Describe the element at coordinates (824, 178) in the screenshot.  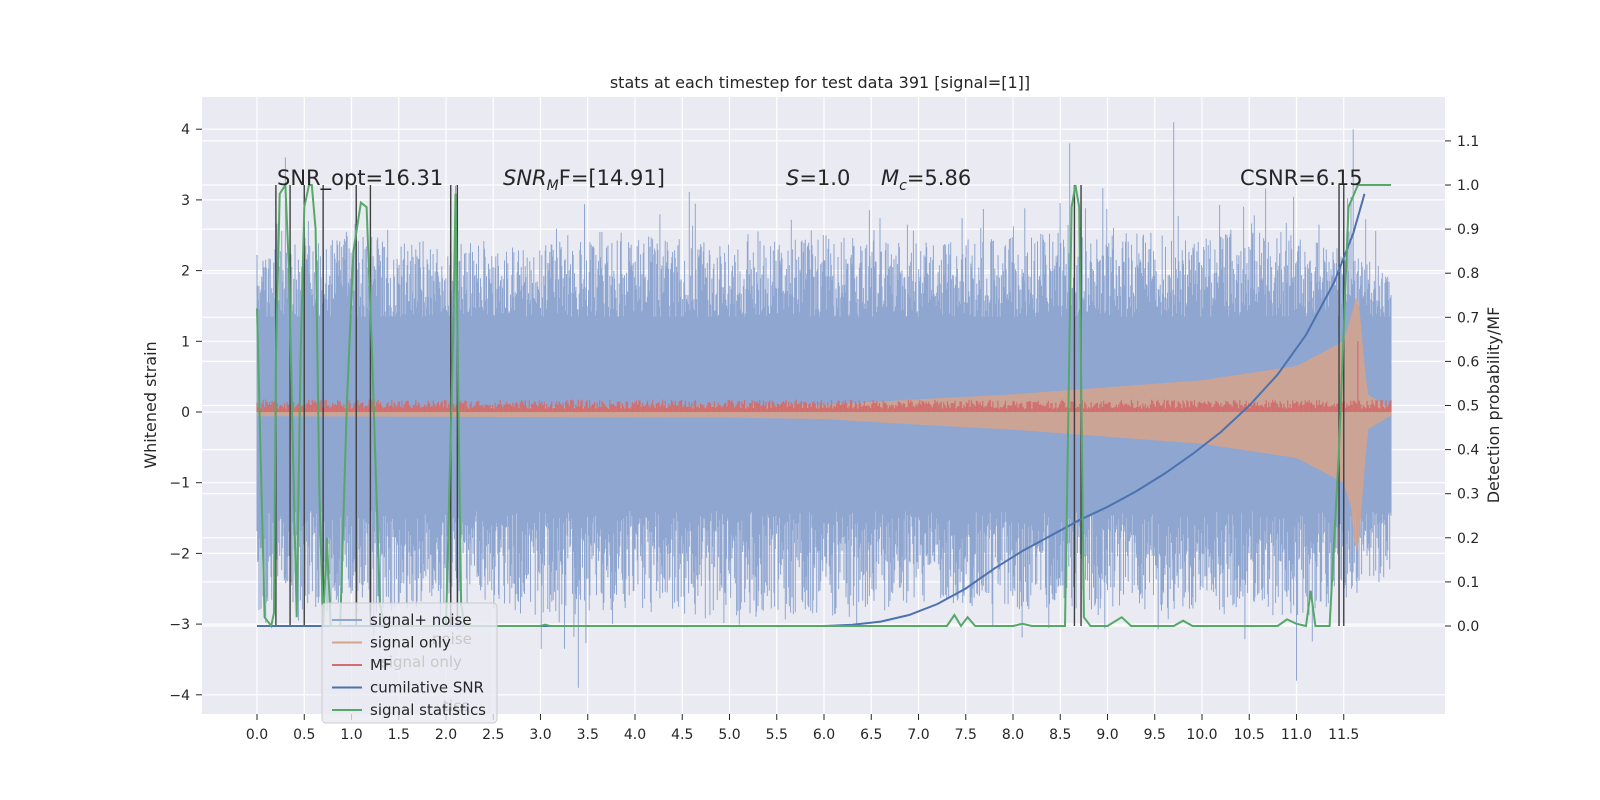
I see `annotation-s-rest: =1.0` at that location.